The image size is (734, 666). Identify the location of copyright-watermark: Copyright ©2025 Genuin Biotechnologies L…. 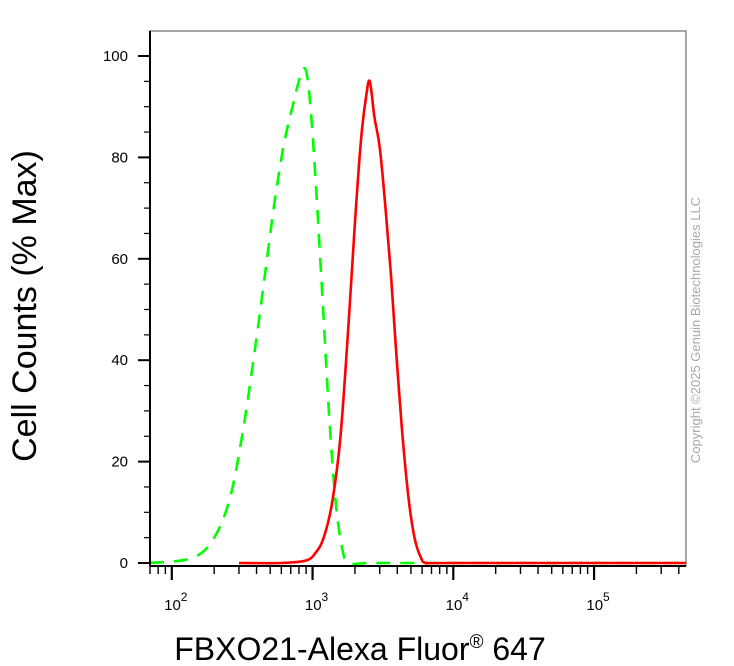
(695, 330).